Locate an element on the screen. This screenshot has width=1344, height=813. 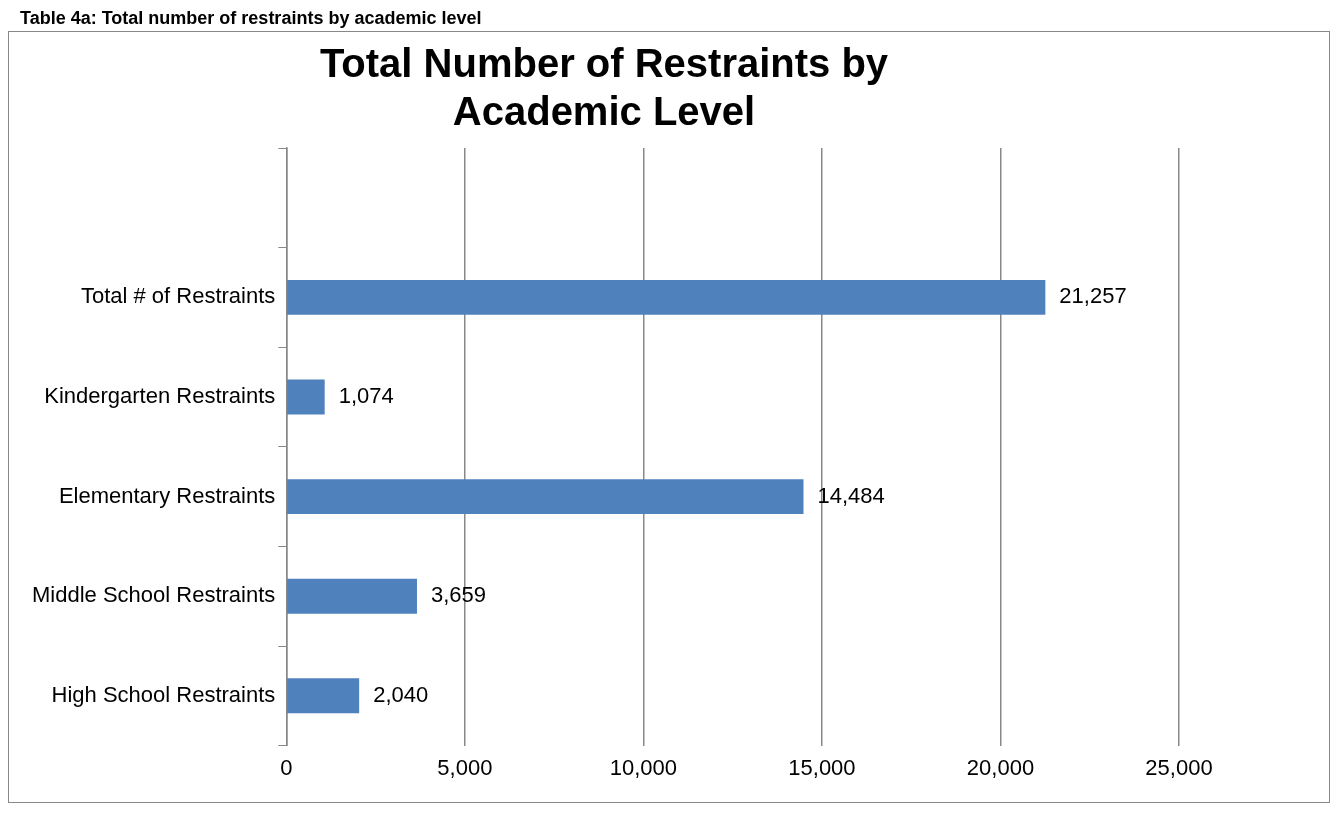
data-label: 1,074 is located at coordinates (366, 396).